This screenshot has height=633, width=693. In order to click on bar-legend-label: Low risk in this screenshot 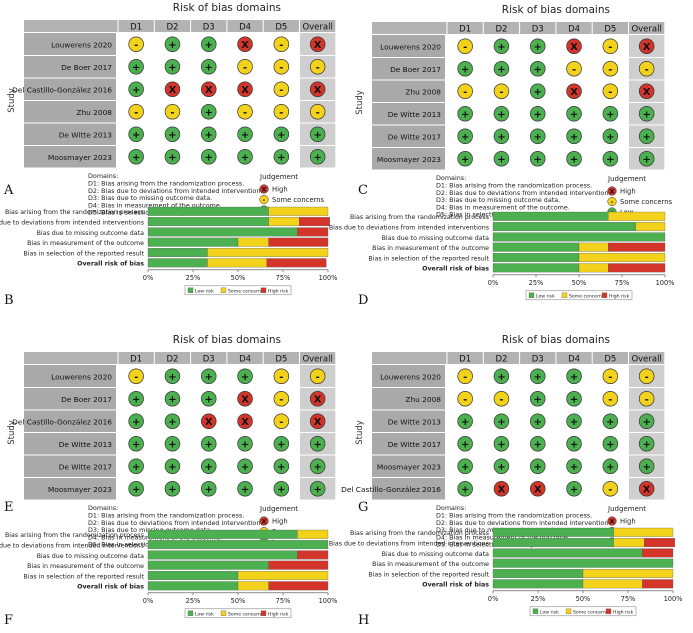, I will do `click(204, 291)`.